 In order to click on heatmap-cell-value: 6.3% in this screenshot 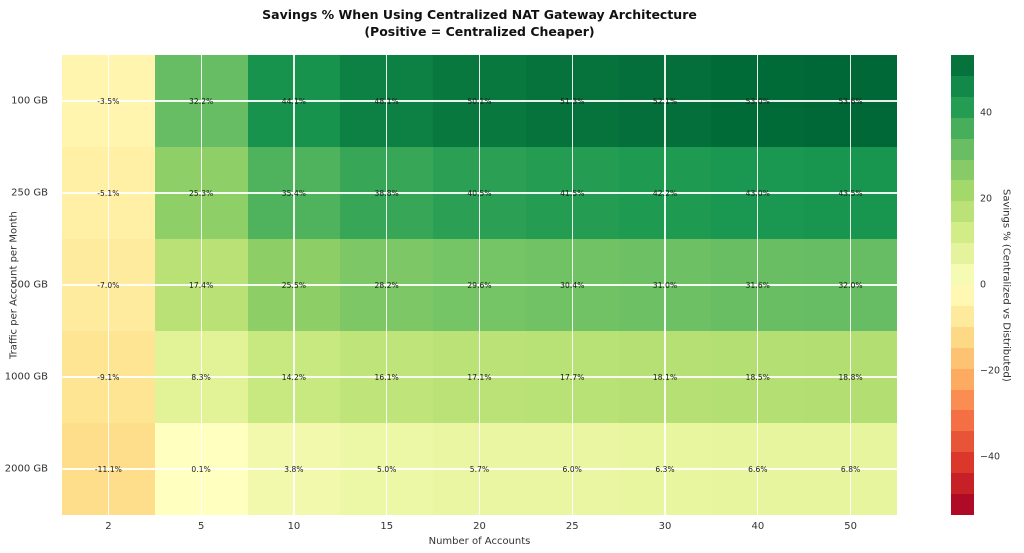, I will do `click(665, 469)`.